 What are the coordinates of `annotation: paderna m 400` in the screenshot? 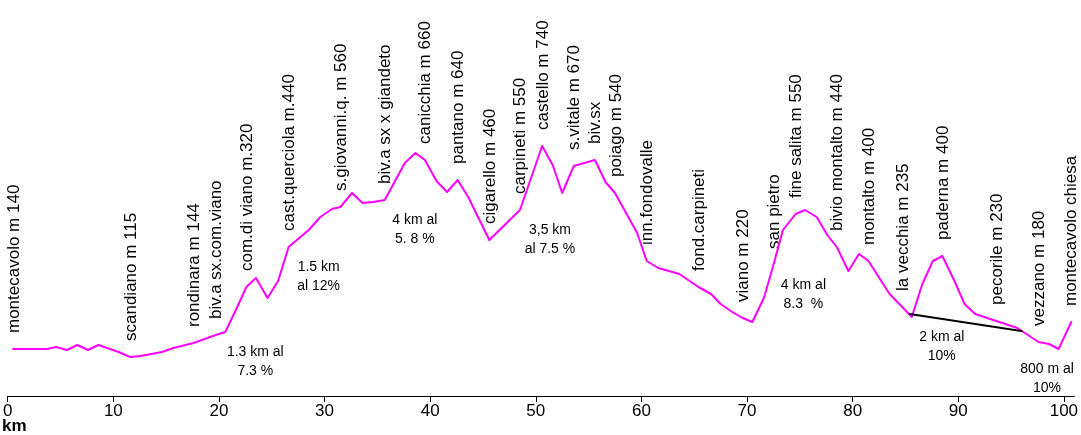 It's located at (942, 182).